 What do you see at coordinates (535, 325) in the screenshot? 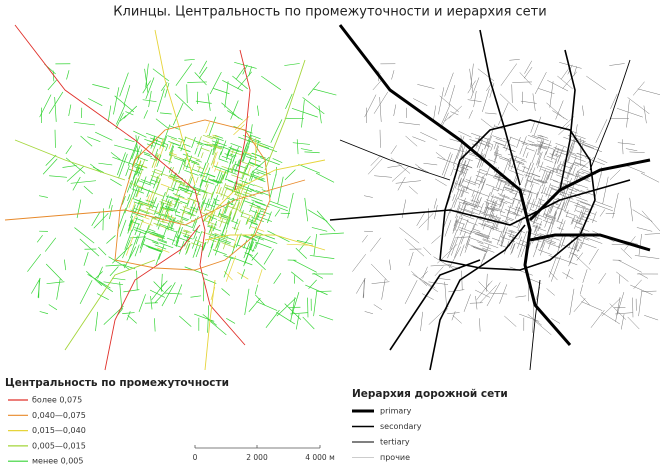
I see `main-road` at bounding box center [535, 325].